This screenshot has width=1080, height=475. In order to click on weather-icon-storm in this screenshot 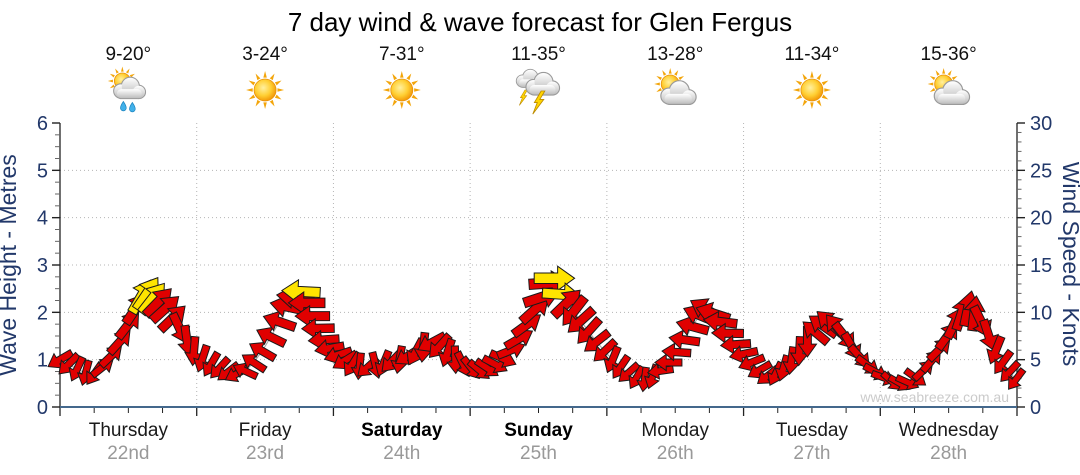, I will do `click(538, 91)`.